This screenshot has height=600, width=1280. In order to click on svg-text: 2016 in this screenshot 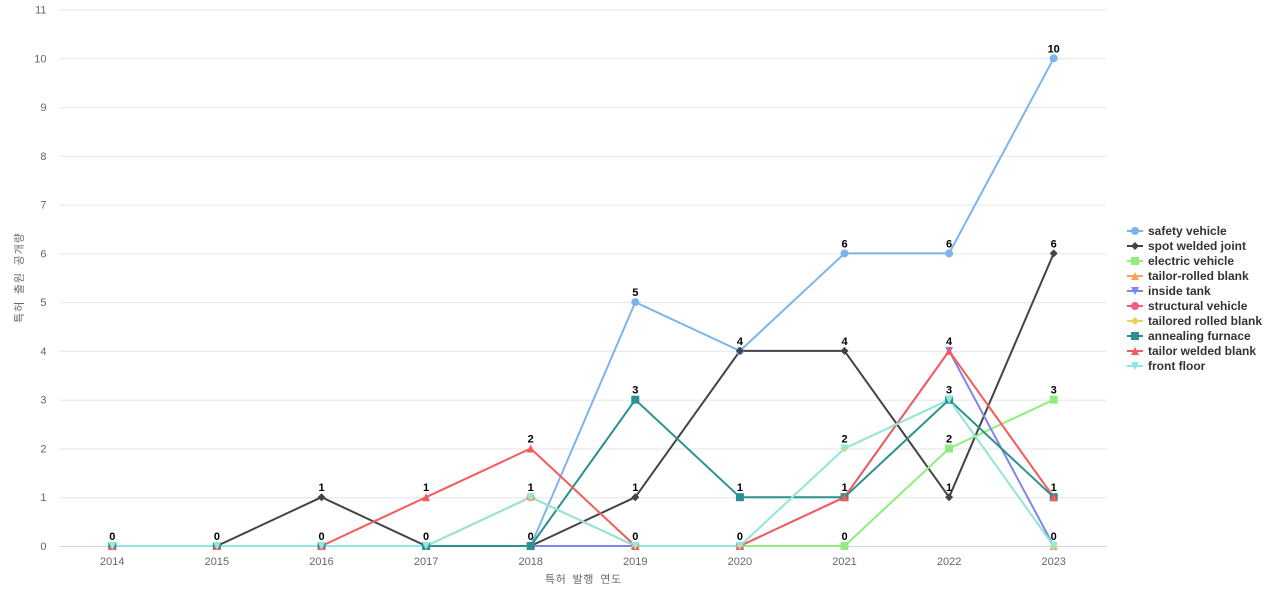, I will do `click(321, 562)`.